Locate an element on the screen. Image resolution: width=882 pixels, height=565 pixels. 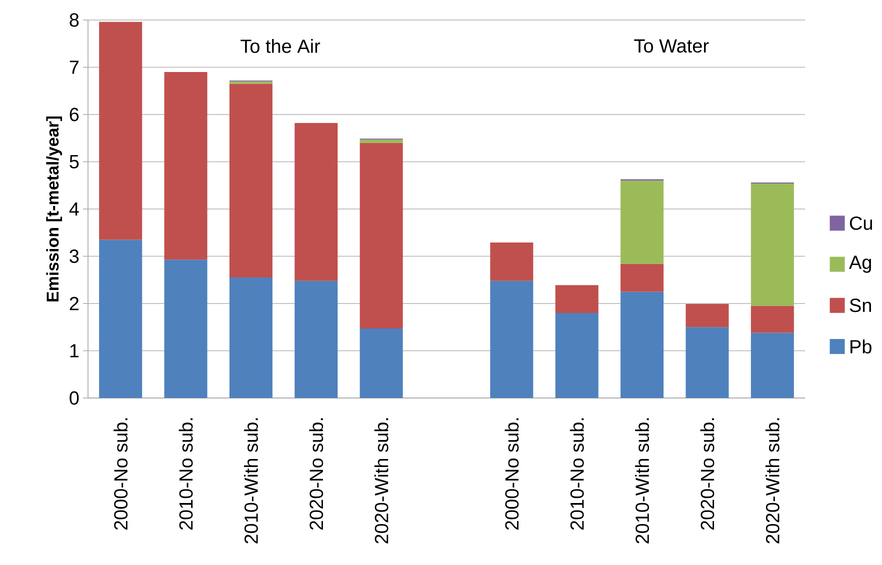
y-tick-label: 5 is located at coordinates (74, 161).